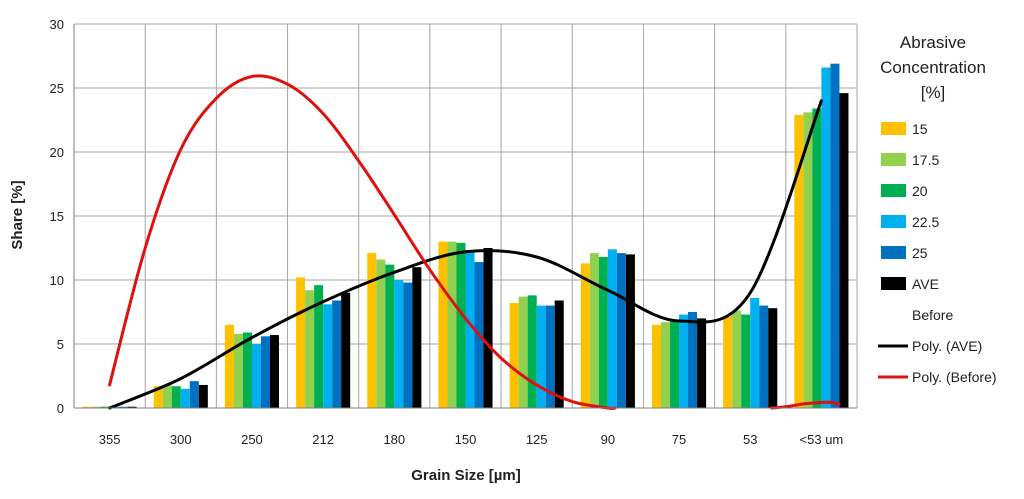  What do you see at coordinates (684, 361) in the screenshot?
I see `bar-22.5-75` at bounding box center [684, 361].